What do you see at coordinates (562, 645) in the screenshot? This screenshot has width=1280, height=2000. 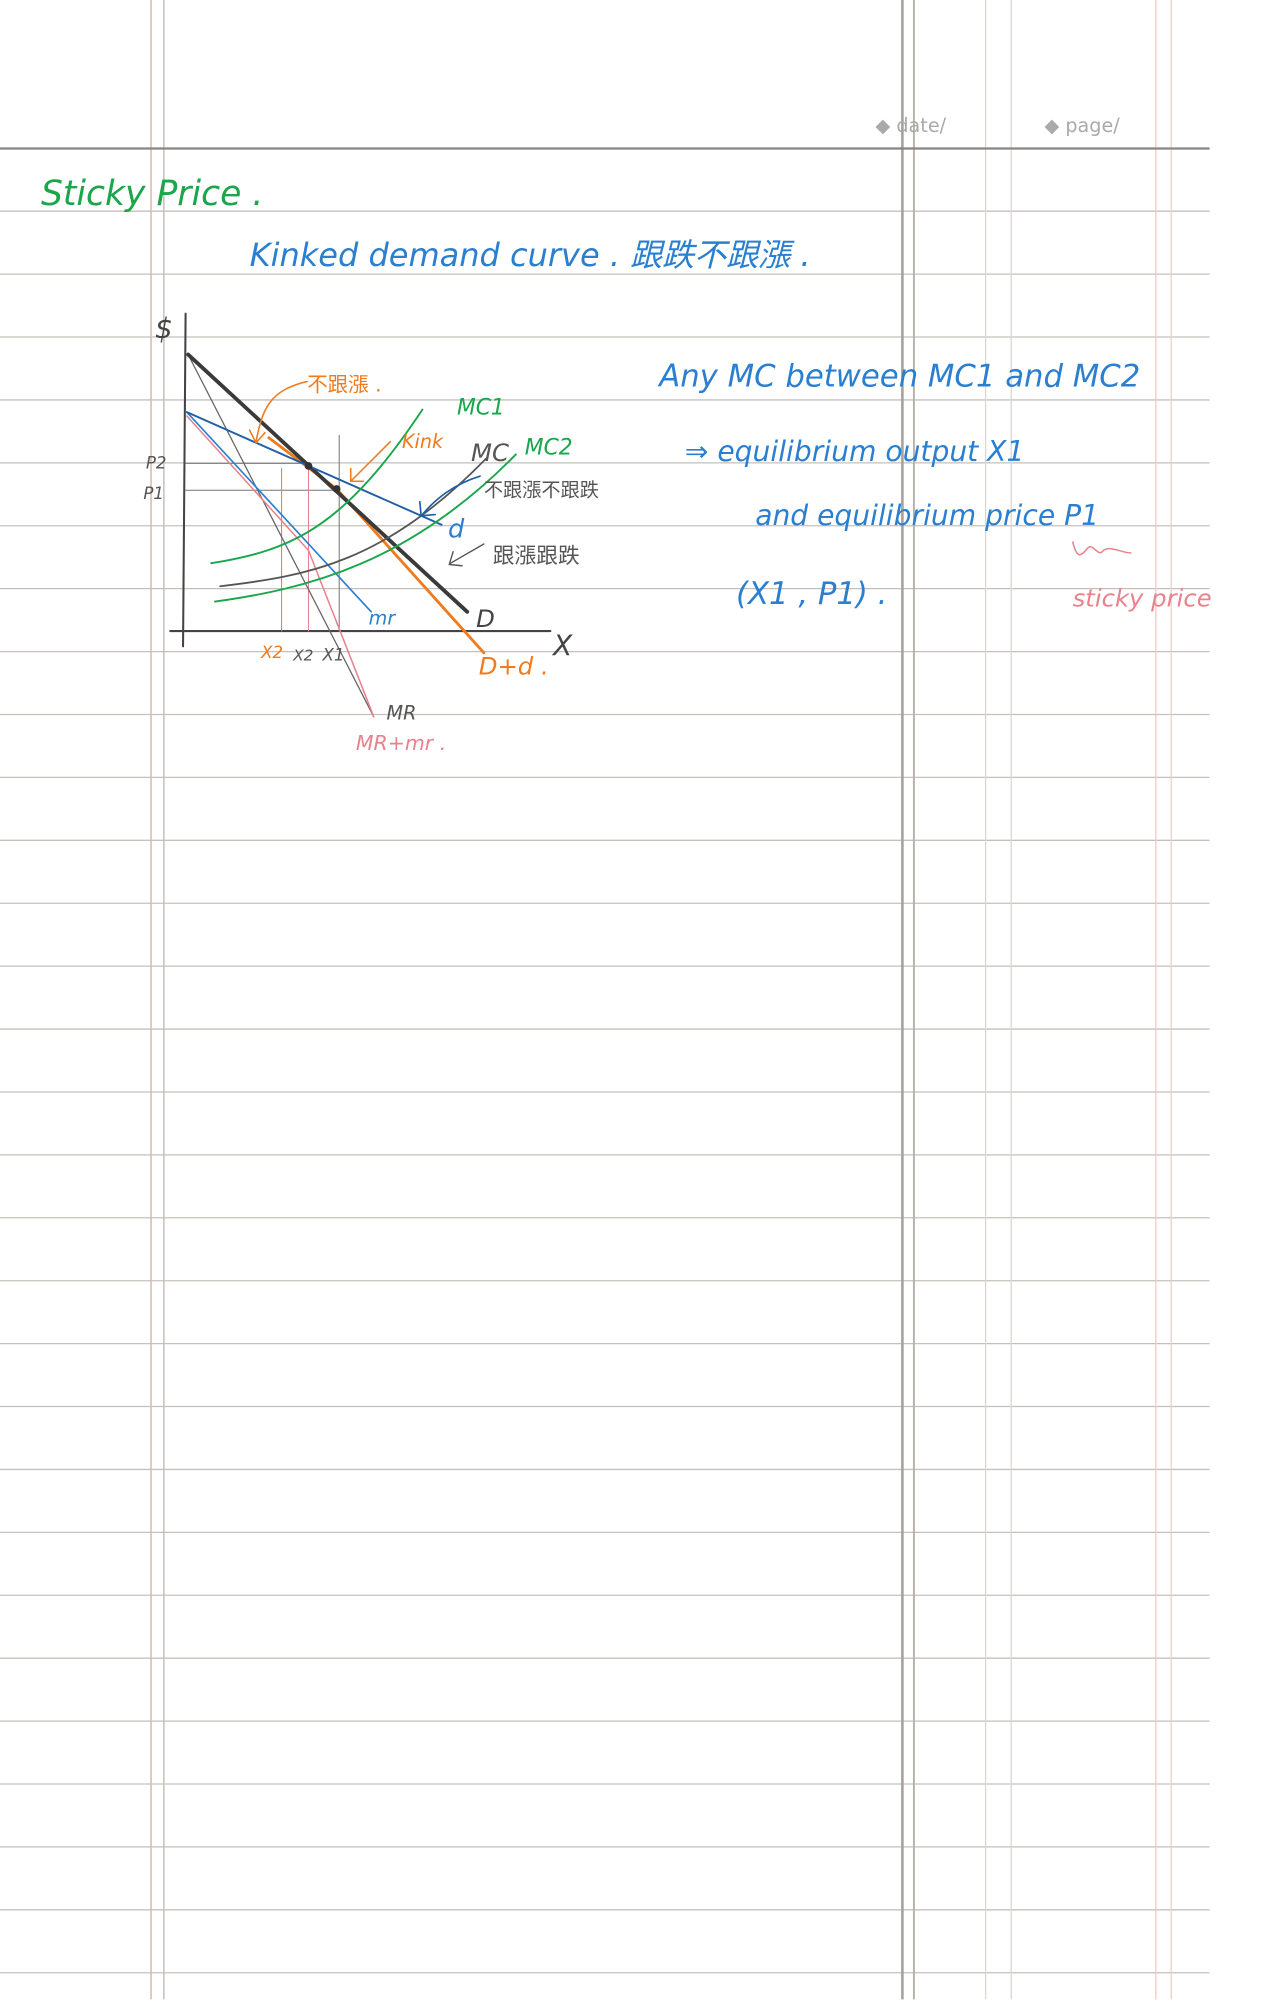 I see `x-axis-label: X` at bounding box center [562, 645].